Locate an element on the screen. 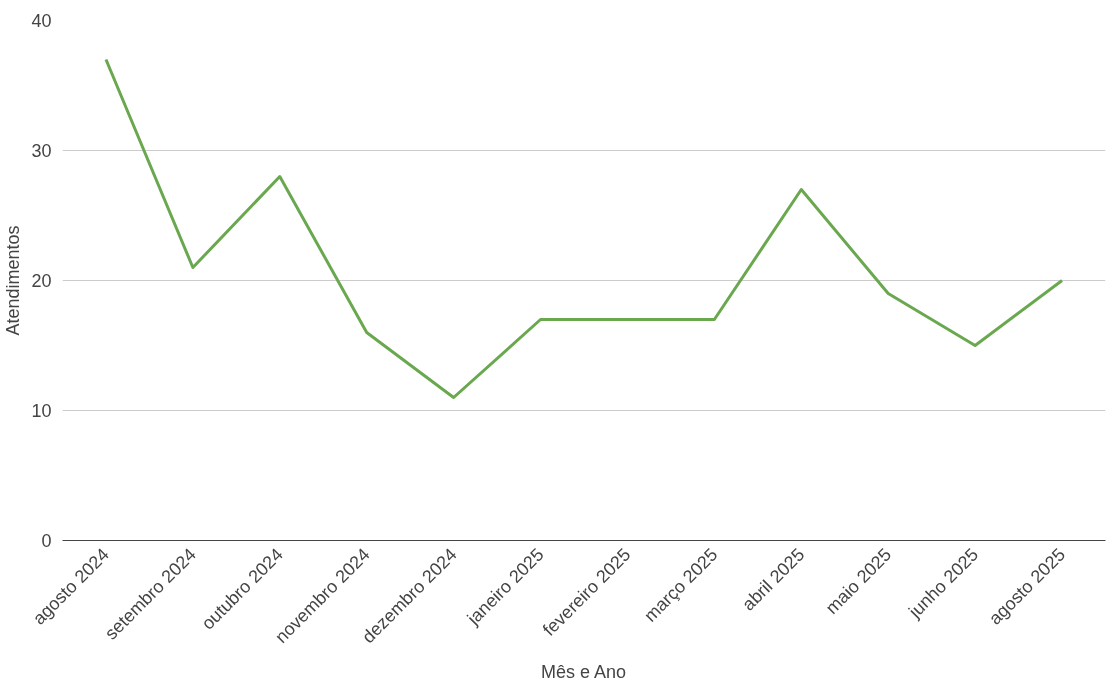 This screenshot has height=693, width=1119. y-tick-label: 20 is located at coordinates (41, 281).